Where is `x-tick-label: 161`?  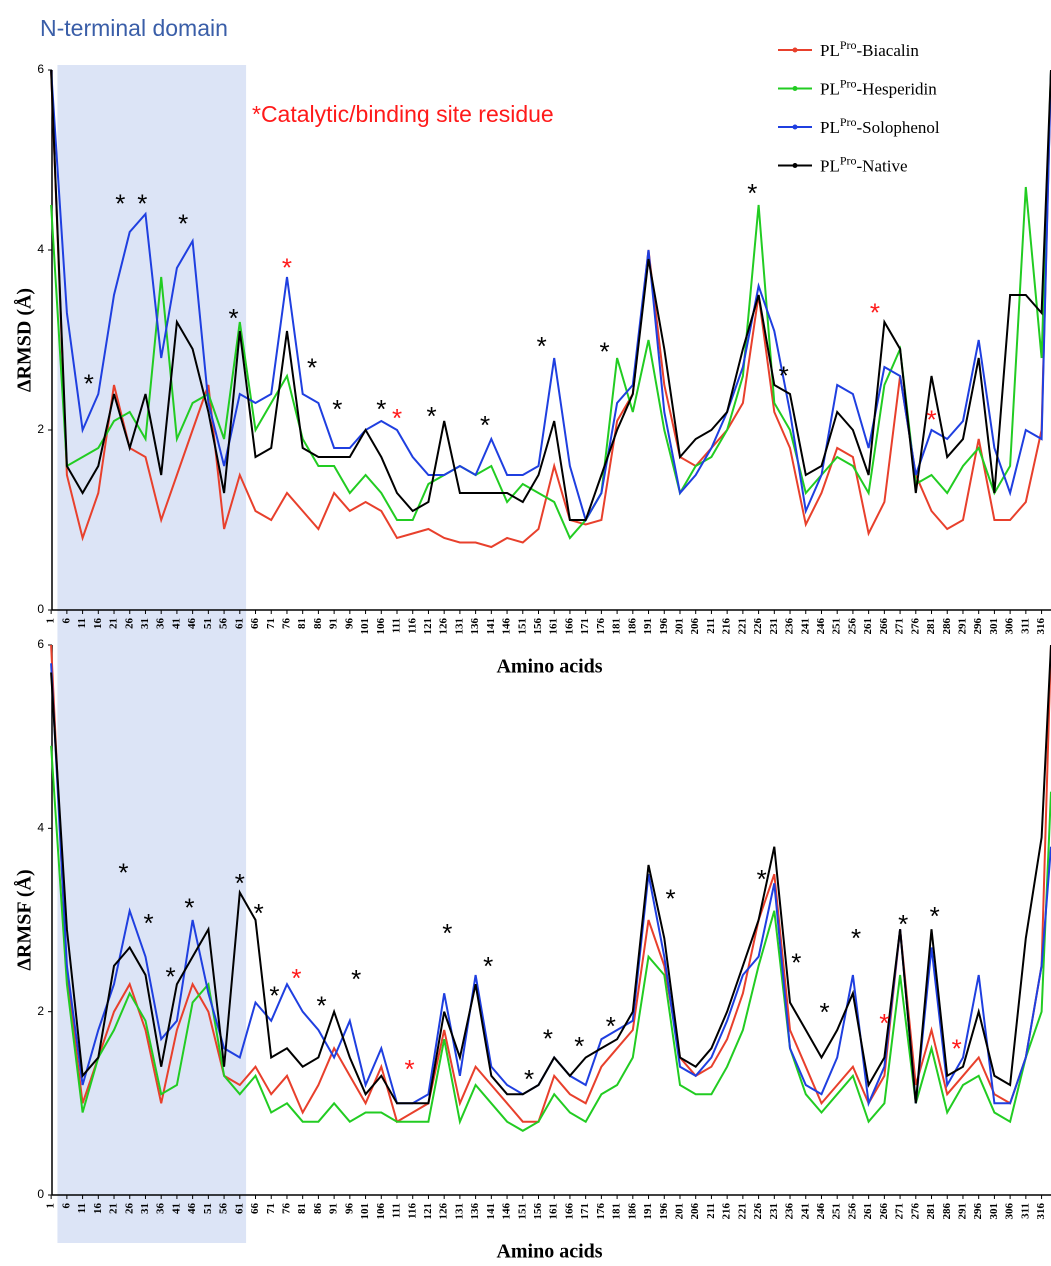
x-tick-label: 161 is located at coordinates (554, 626).